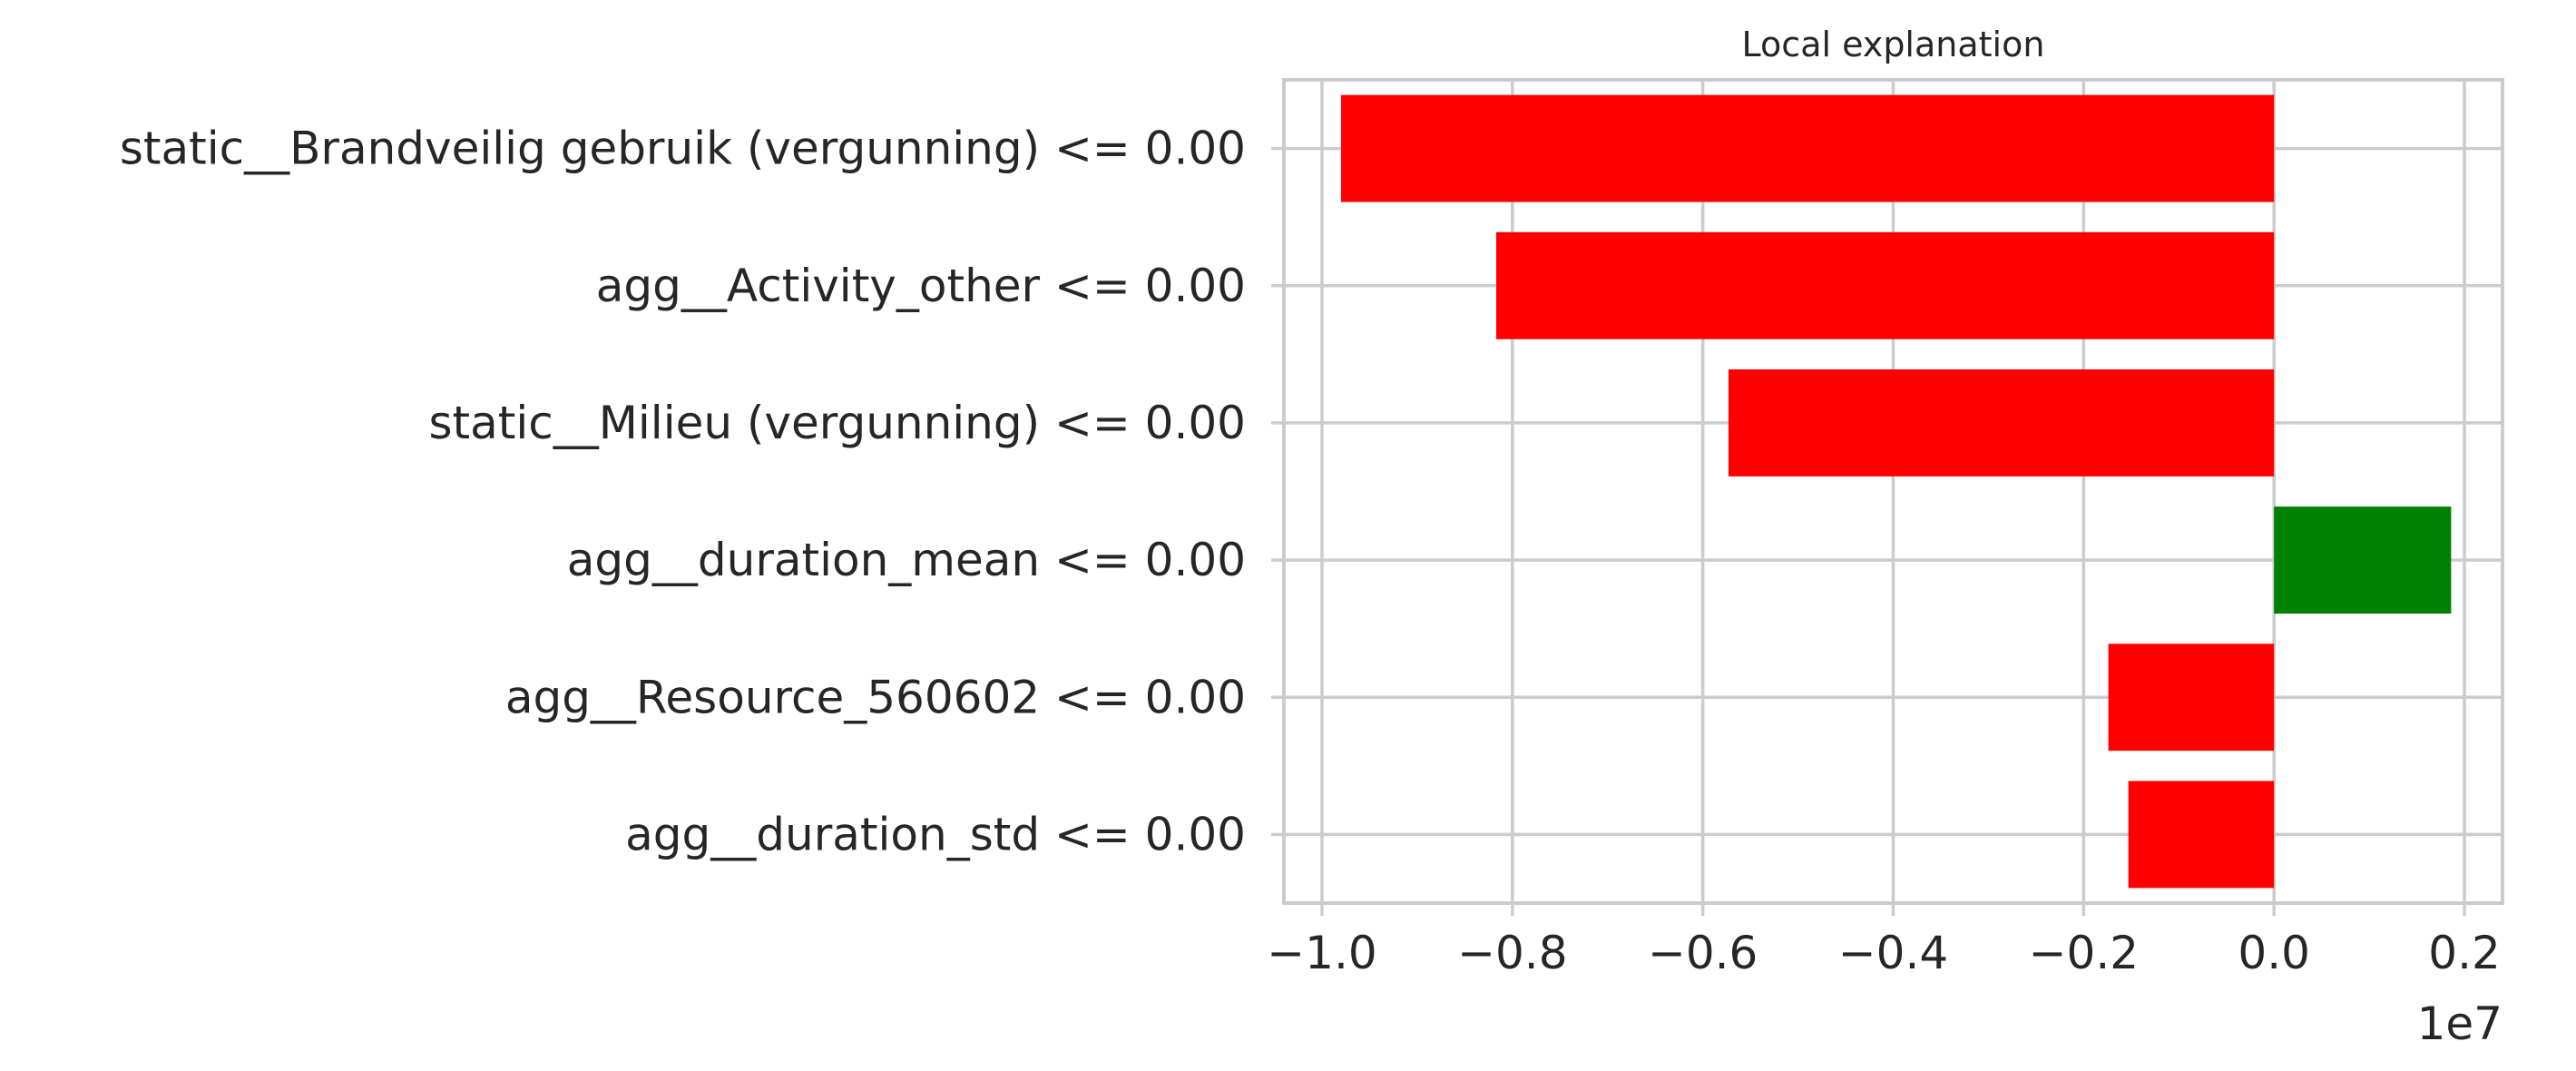 The width and height of the screenshot is (2576, 1071). Describe the element at coordinates (1321, 953) in the screenshot. I see `x-tick-label: −1.0` at that location.